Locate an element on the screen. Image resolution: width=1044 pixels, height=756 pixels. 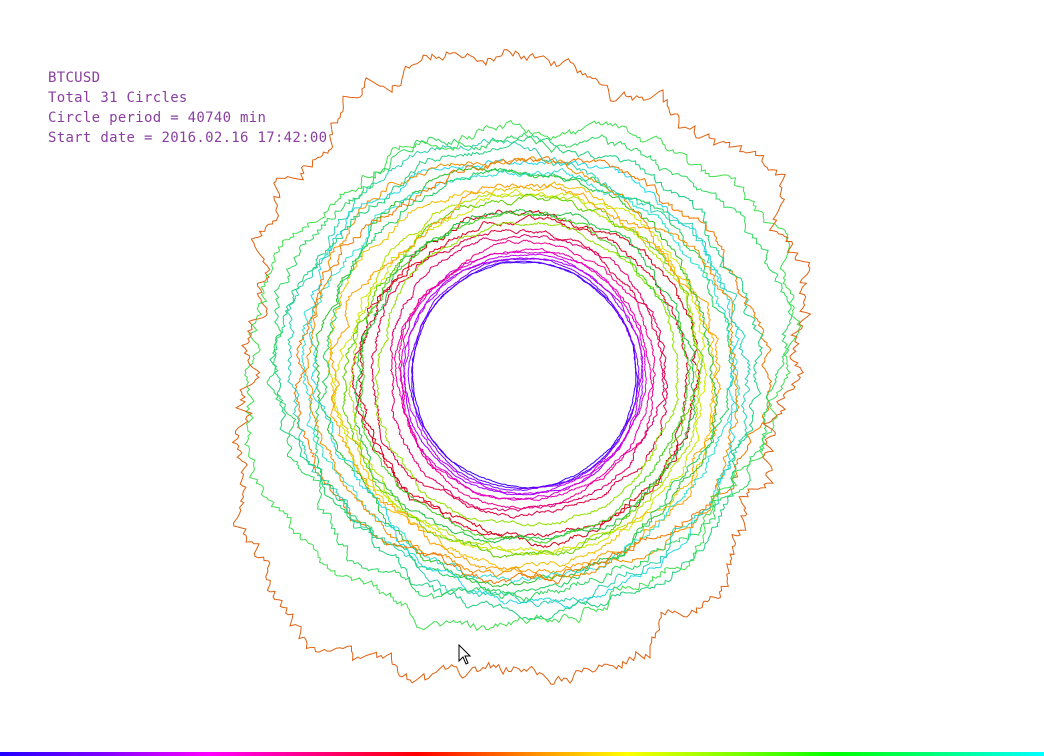
start-date-label: Start date = 2016.02.16 17:42:00 is located at coordinates (188, 138).